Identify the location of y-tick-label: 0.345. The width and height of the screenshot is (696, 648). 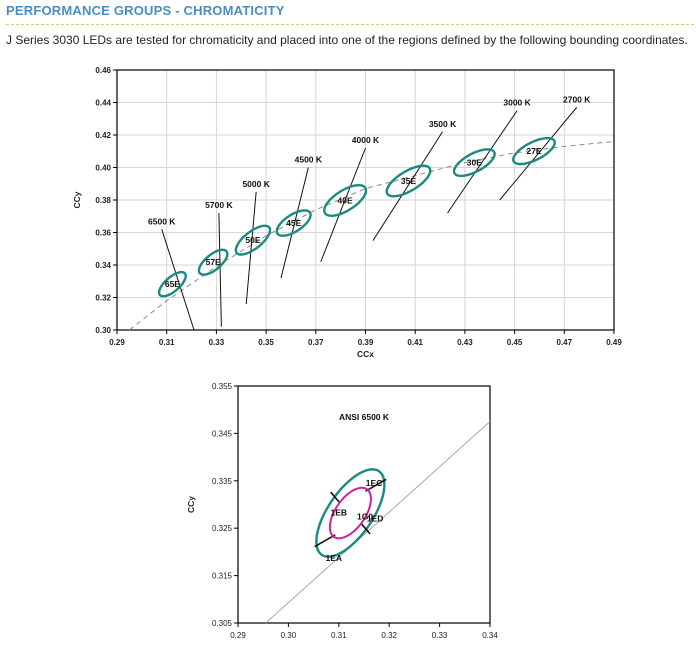
(222, 433).